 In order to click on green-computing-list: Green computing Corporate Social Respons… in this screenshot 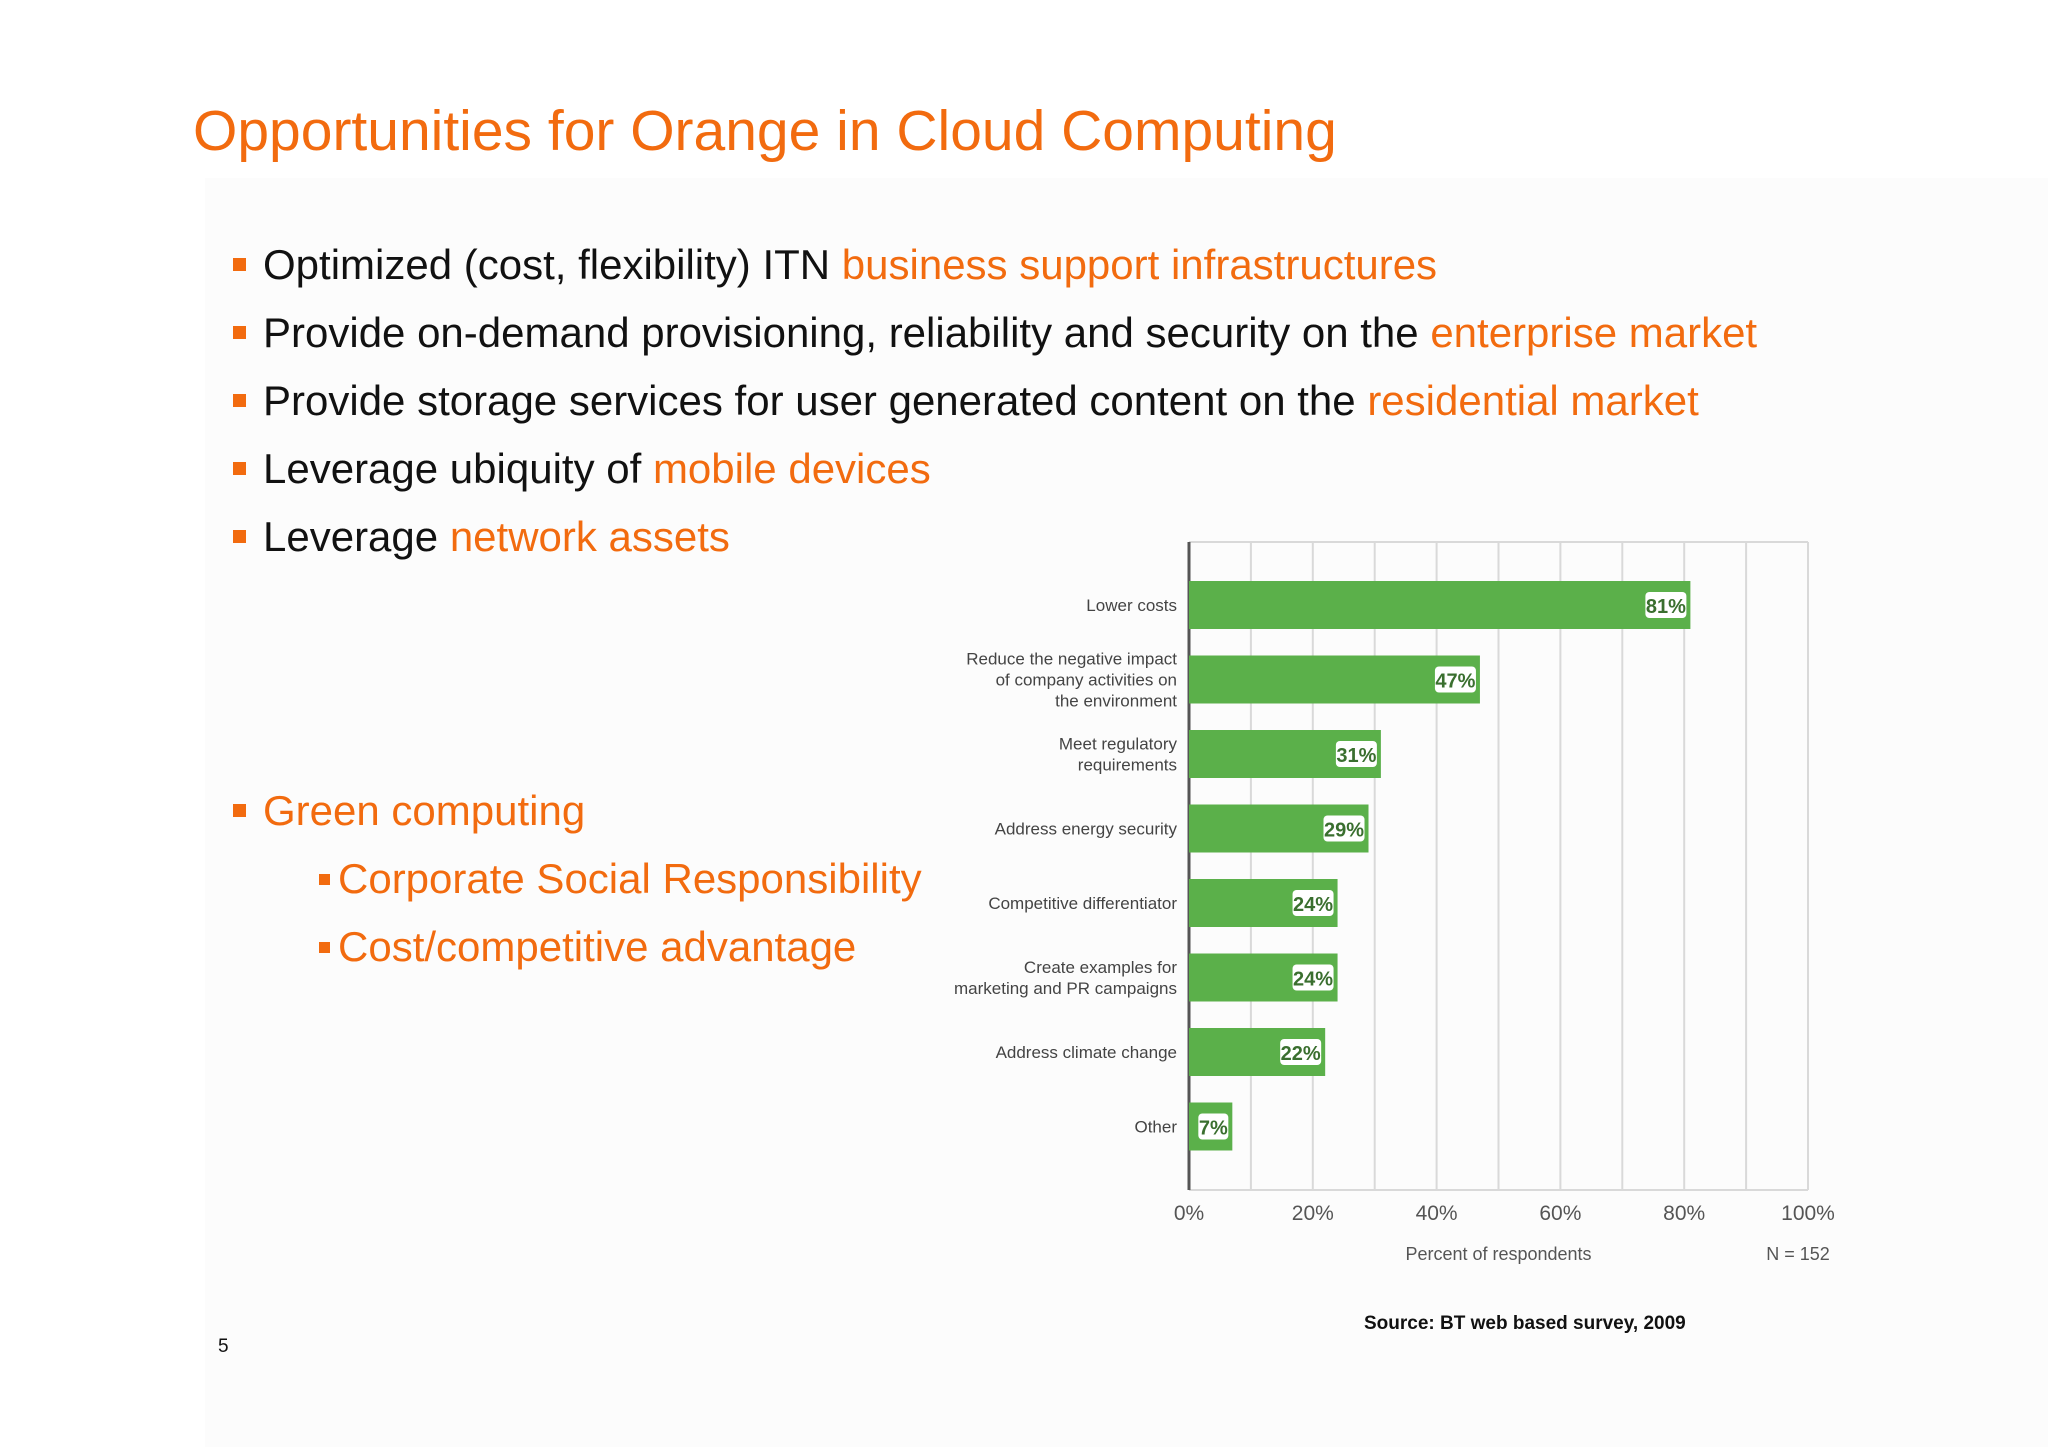, I will do `click(576, 886)`.